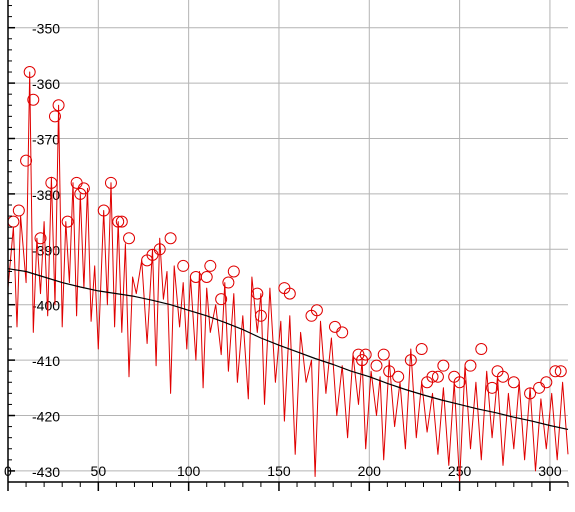 This screenshot has width=575, height=512. What do you see at coordinates (189, 471) in the screenshot?
I see `x-tick-label: 100` at bounding box center [189, 471].